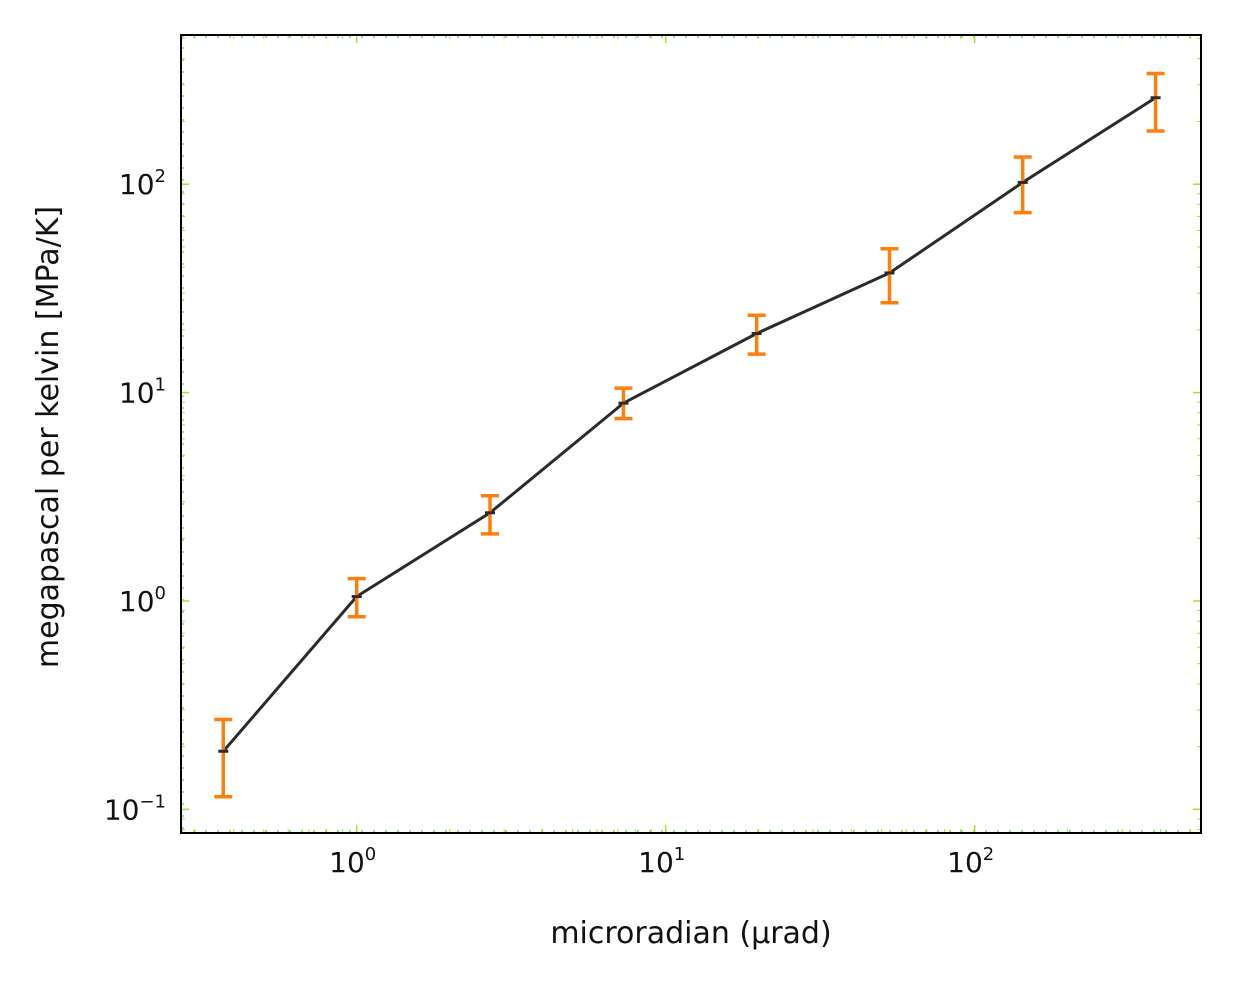  I want to click on x-axis-label: microradian (μrad), so click(690, 933).